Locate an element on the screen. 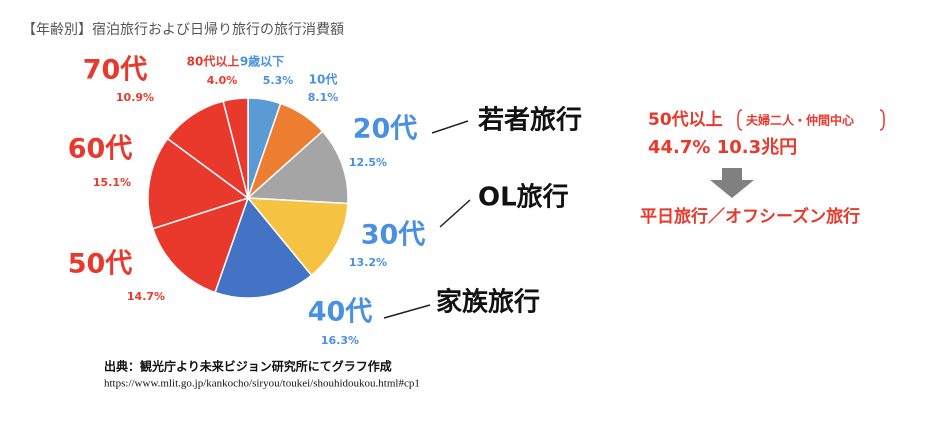 This screenshot has height=430, width=938. value-label: 14.7% is located at coordinates (146, 296).